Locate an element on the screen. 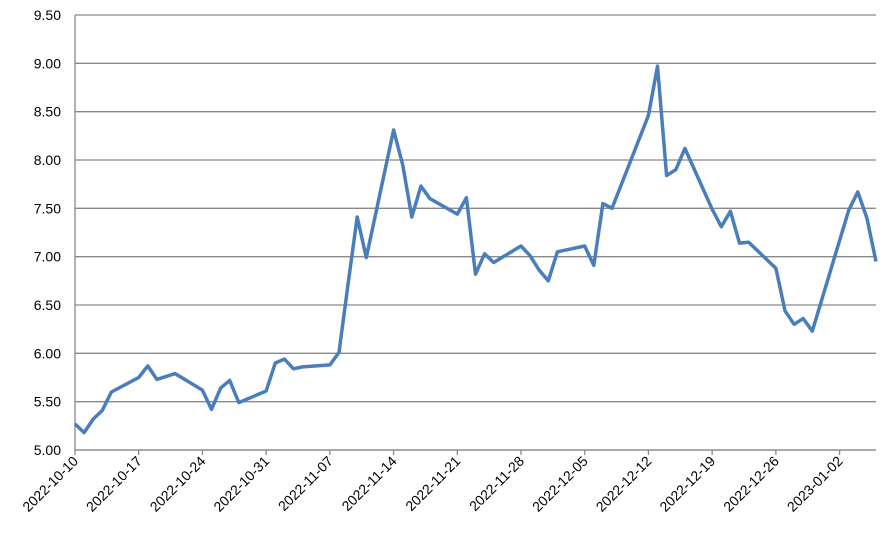  x-tick-label: 2022-12-05 is located at coordinates (560, 484).